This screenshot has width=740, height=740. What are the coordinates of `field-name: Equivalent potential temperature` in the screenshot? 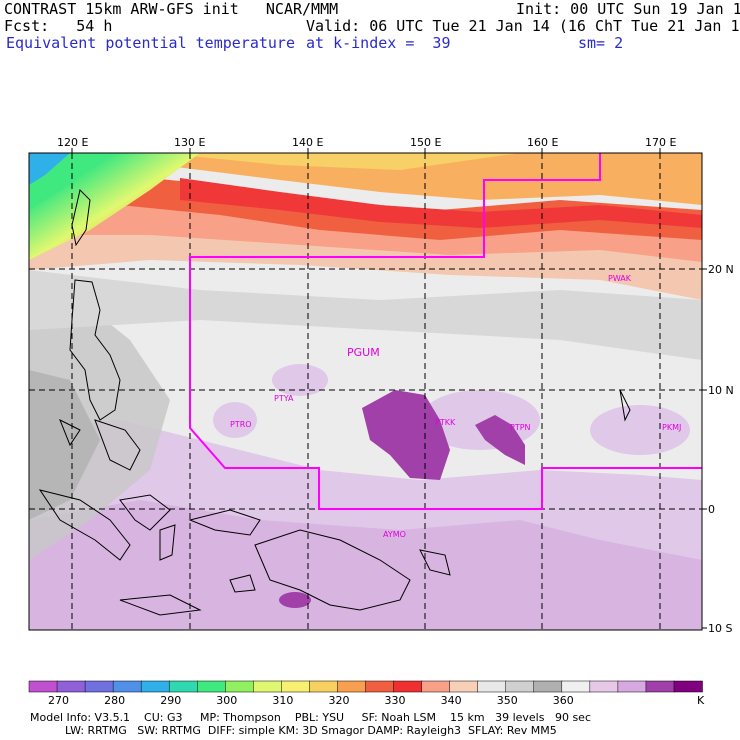 It's located at (150, 43).